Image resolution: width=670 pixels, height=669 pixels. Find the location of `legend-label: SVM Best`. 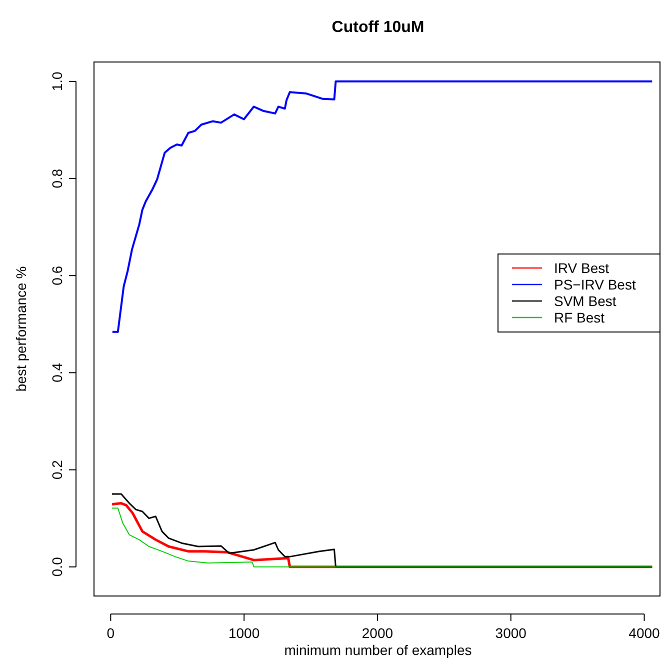

legend-label: SVM Best is located at coordinates (585, 301).